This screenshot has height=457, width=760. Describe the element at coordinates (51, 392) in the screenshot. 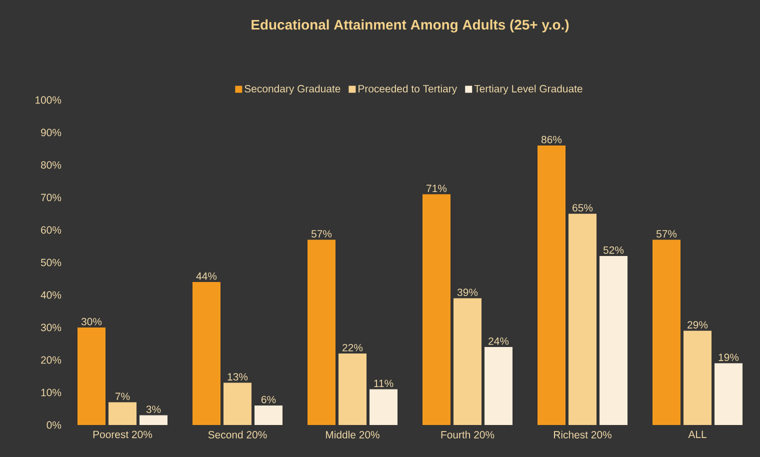

I see `y-tick-label: 10%` at that location.